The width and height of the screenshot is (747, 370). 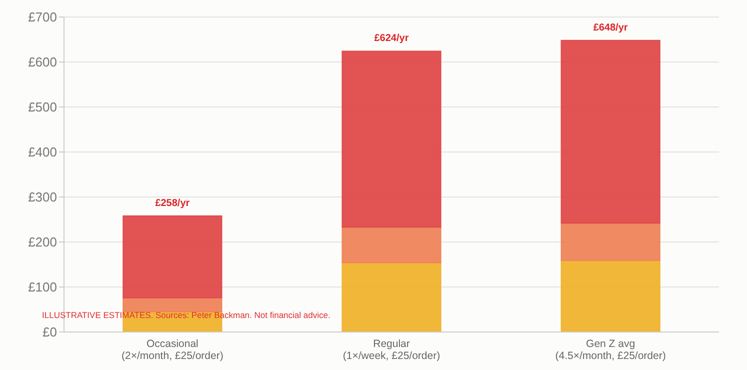 What do you see at coordinates (42, 152) in the screenshot?
I see `y-tick-label: £400` at bounding box center [42, 152].